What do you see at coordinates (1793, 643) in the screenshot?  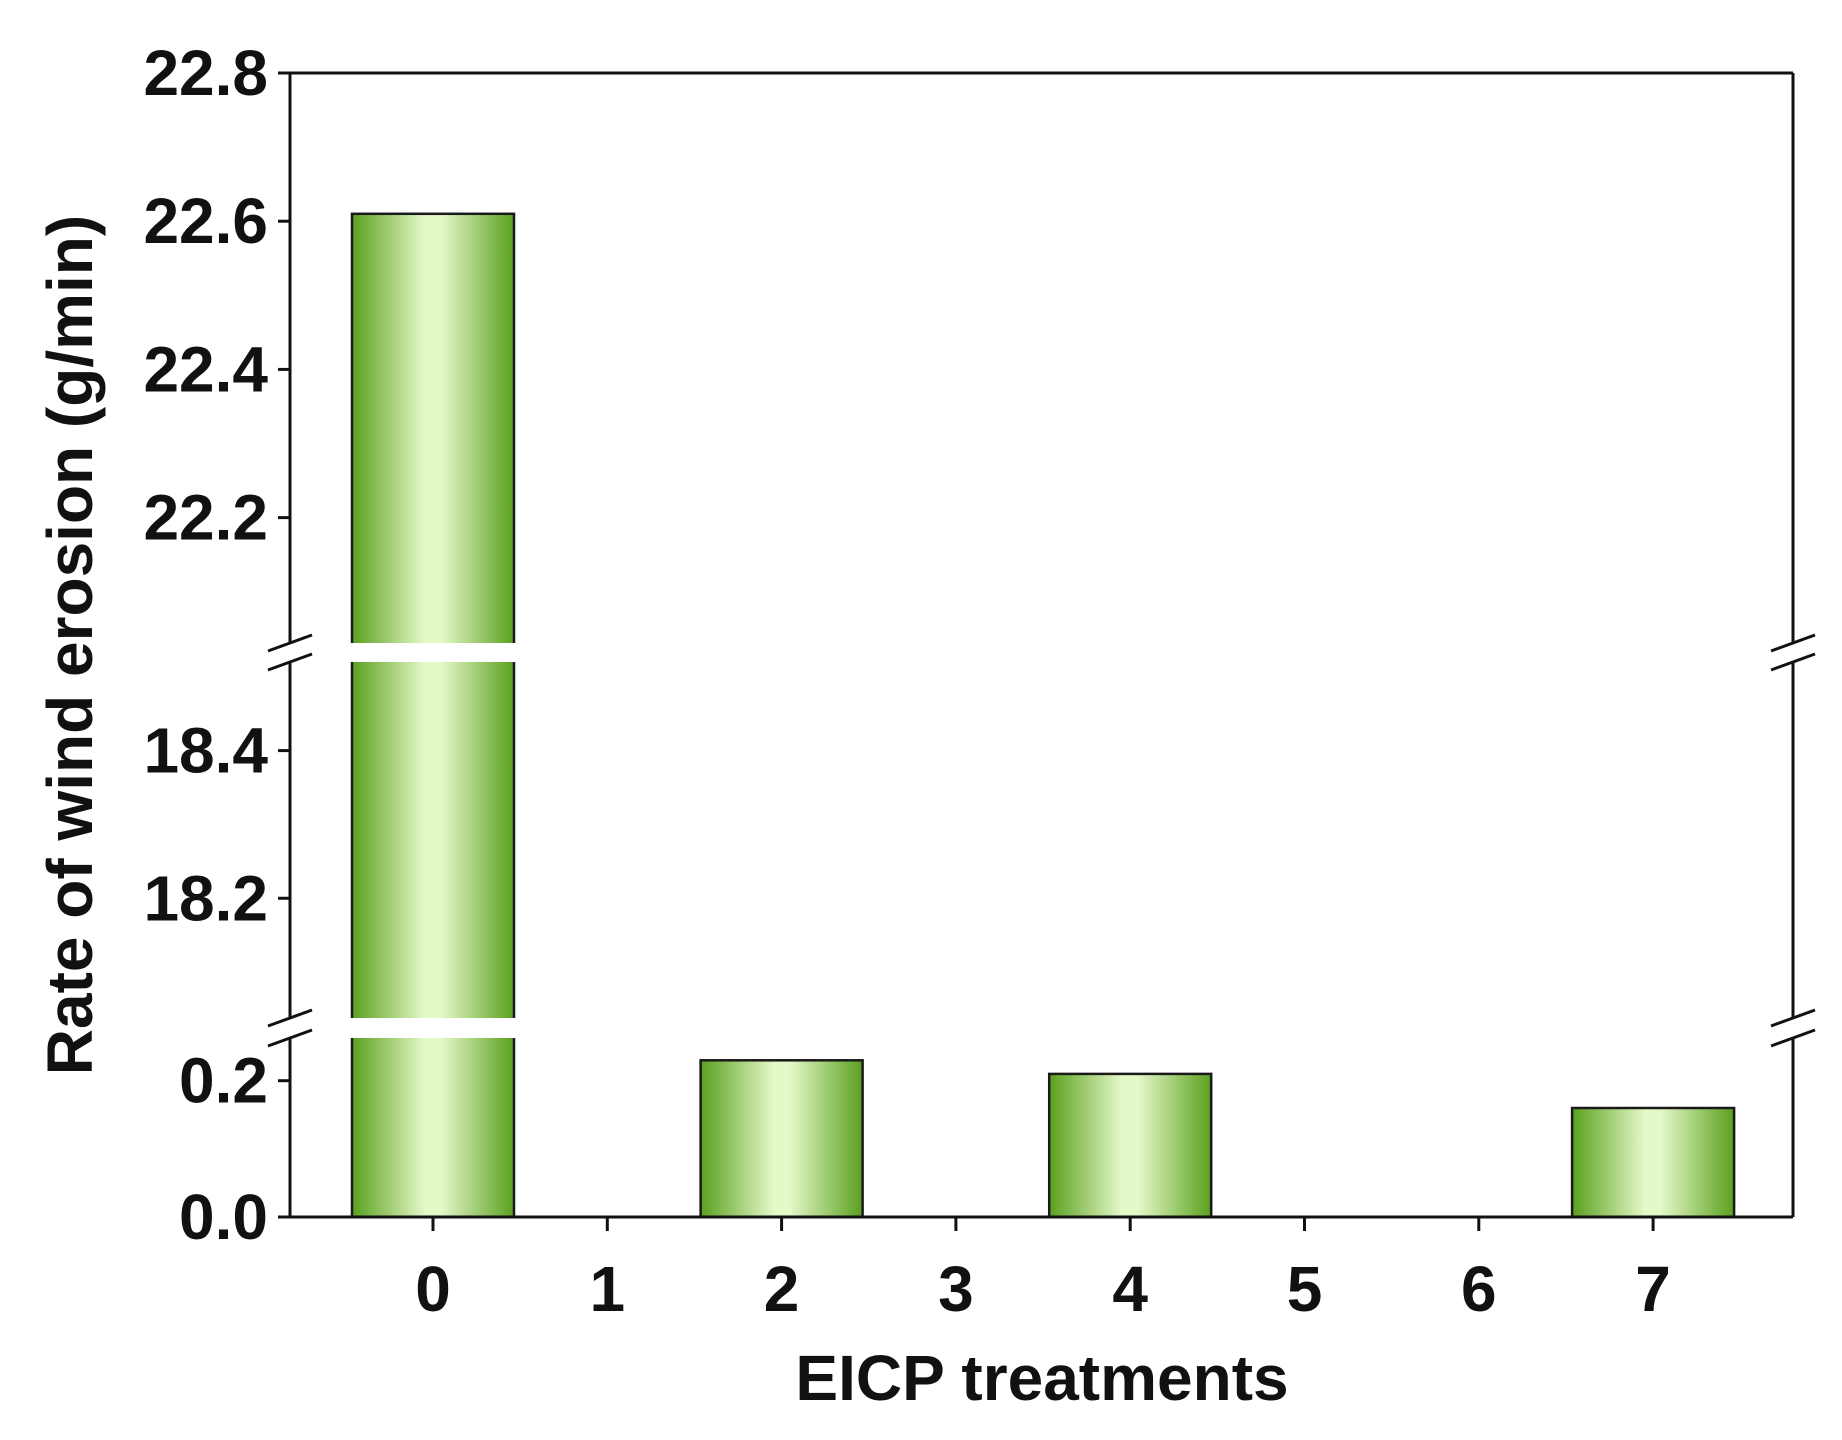 I see `axis-break-upper-mark-right-a` at bounding box center [1793, 643].